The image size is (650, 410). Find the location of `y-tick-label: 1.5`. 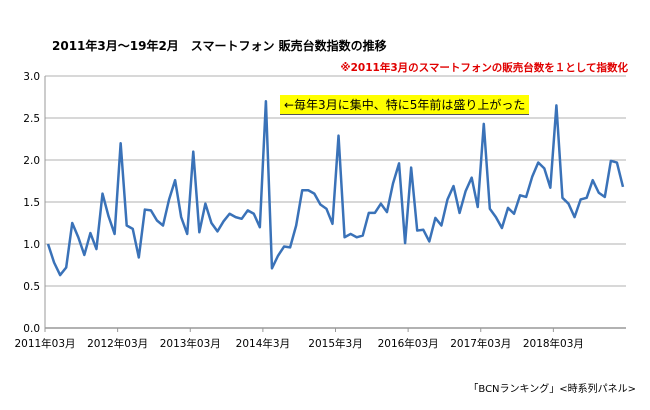

y-tick-label: 1.5 is located at coordinates (31, 203).